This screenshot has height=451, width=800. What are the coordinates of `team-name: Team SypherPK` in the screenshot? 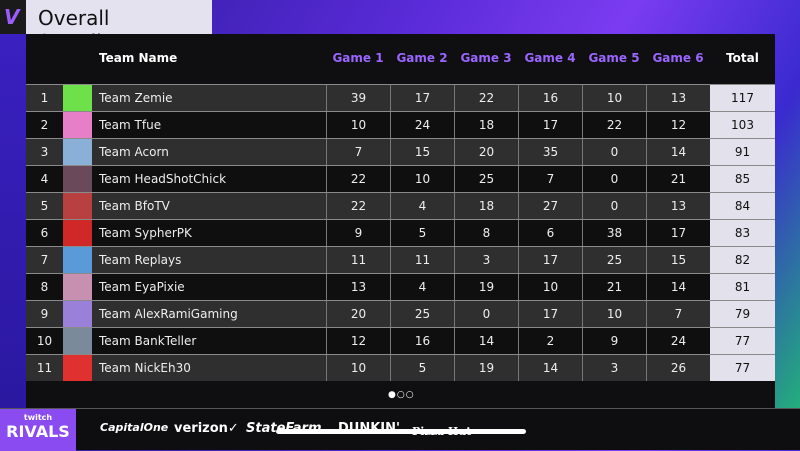 It's located at (145, 233).